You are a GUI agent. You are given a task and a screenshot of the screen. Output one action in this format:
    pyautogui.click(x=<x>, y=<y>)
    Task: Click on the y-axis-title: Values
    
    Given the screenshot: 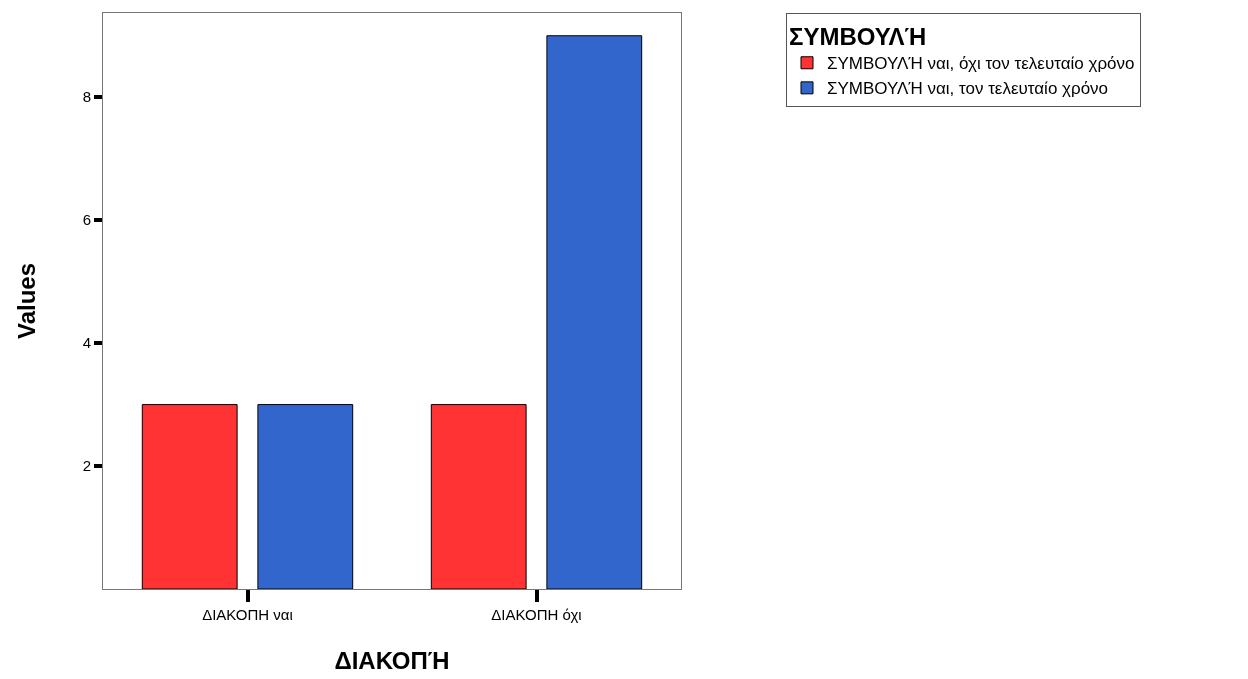 What is the action you would take?
    pyautogui.click(x=26, y=301)
    